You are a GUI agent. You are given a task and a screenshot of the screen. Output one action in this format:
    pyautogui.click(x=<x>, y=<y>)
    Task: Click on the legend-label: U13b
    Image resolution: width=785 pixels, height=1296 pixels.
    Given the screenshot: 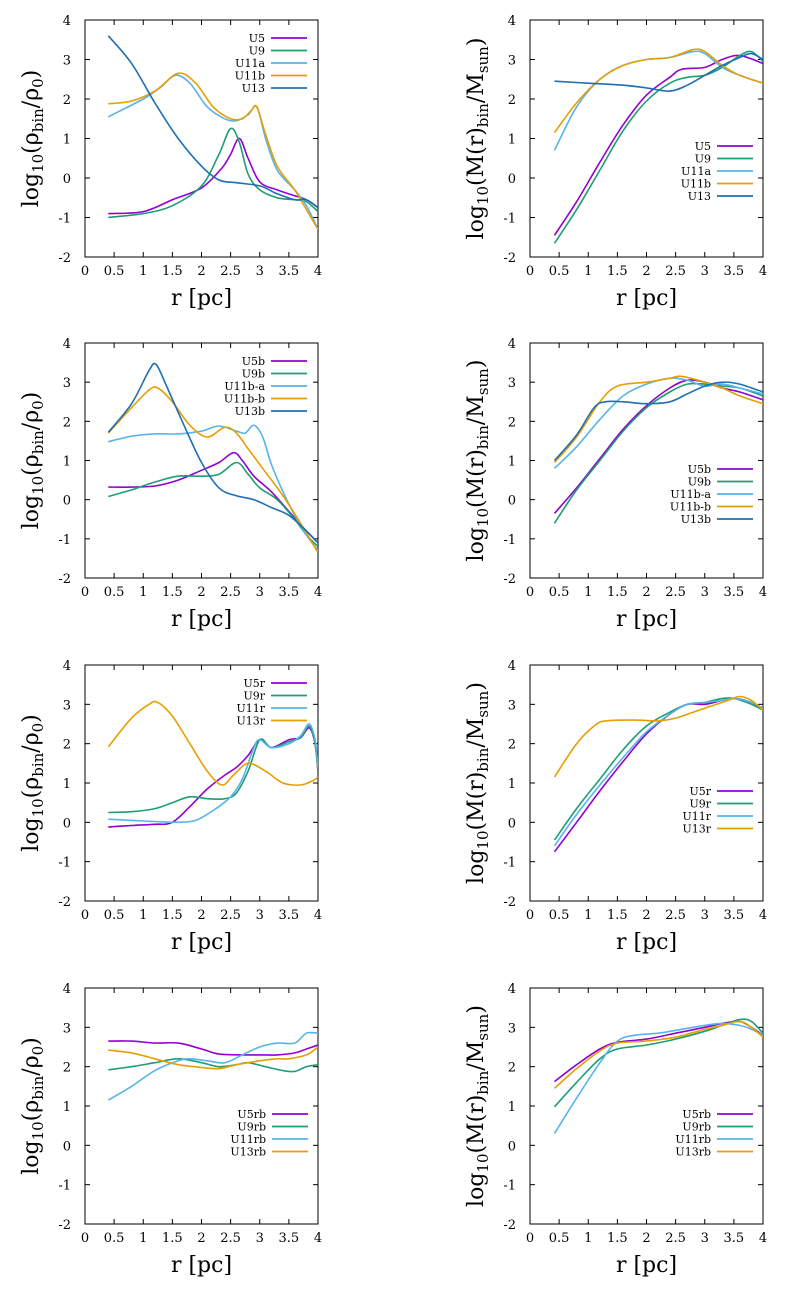 What is the action you would take?
    pyautogui.click(x=250, y=411)
    